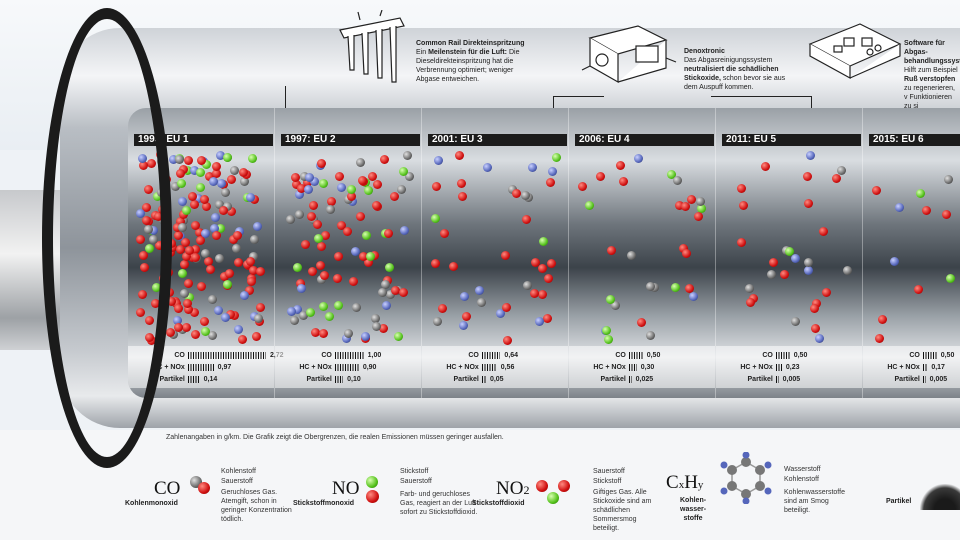 This screenshot has height=540, width=960. Describe the element at coordinates (414, 471) in the screenshot. I see `atom-label: Stickstoff` at that location.